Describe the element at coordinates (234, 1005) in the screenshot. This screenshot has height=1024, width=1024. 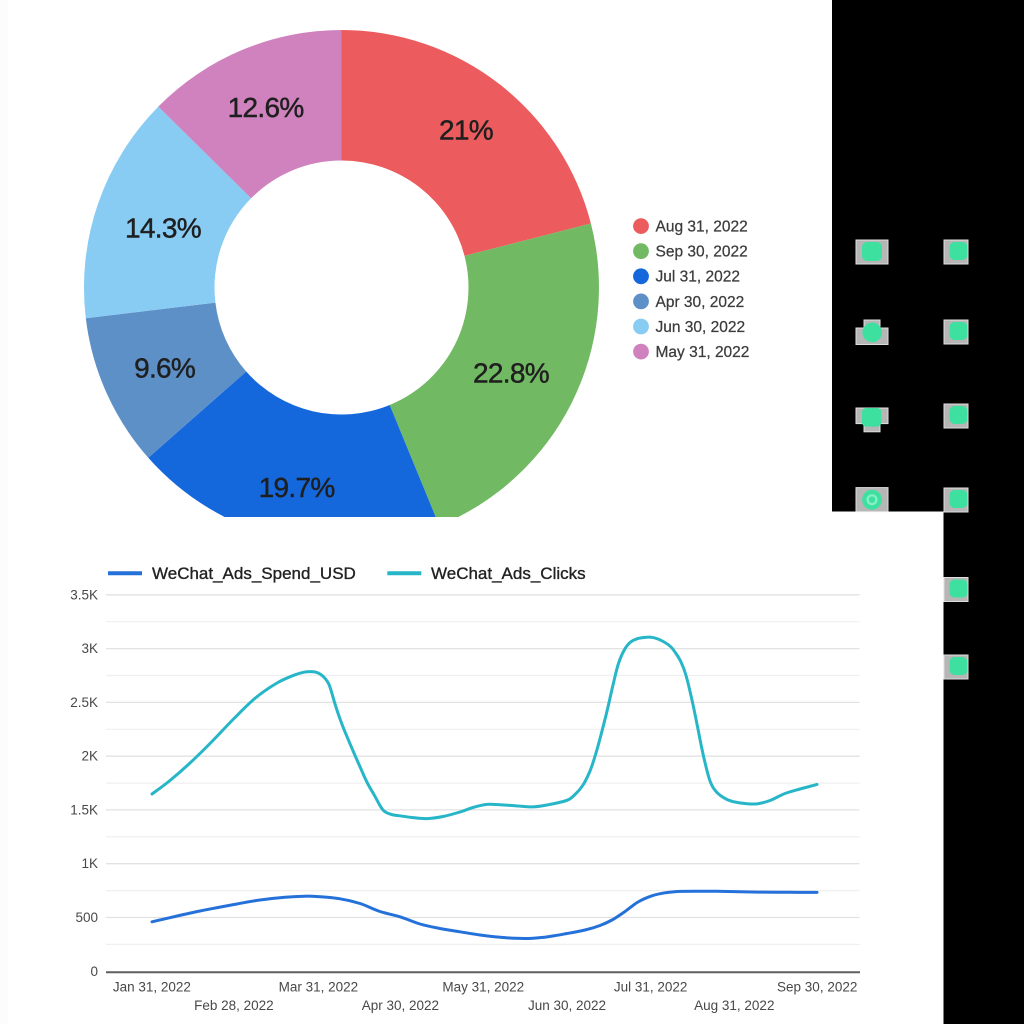
I see `svg-text: Feb 28, 2022` at that location.